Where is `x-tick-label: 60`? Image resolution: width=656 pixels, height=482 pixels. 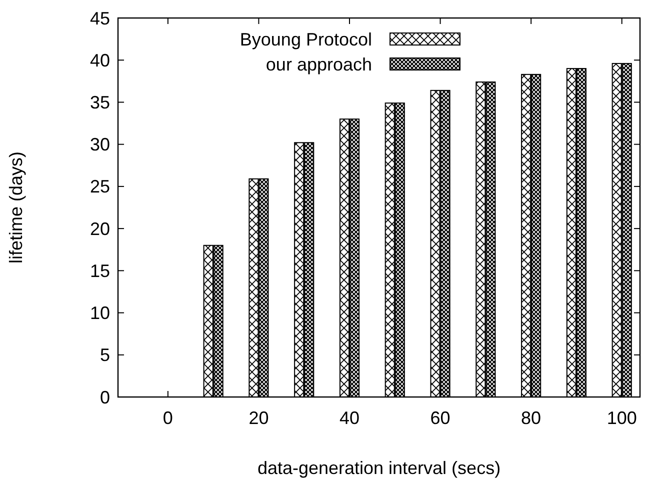 x-tick-label: 60 is located at coordinates (440, 418).